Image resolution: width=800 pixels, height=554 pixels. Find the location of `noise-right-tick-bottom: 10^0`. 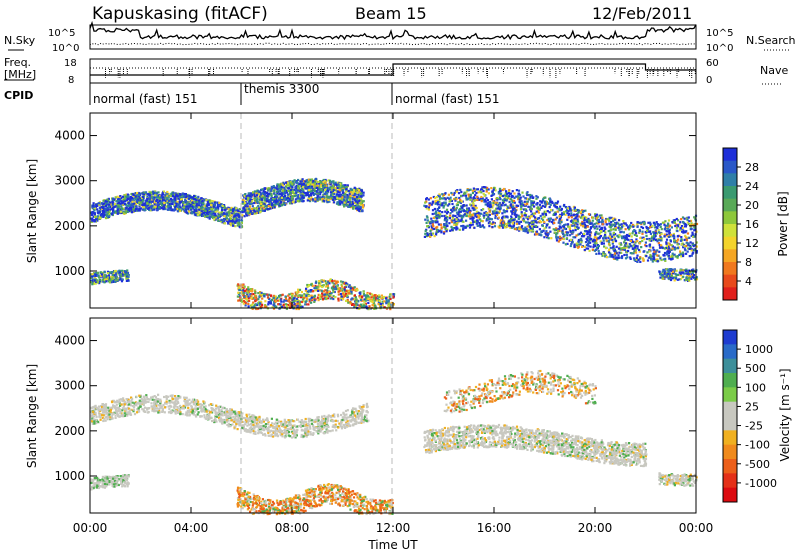

noise-right-tick-bottom: 10^0 is located at coordinates (719, 48).